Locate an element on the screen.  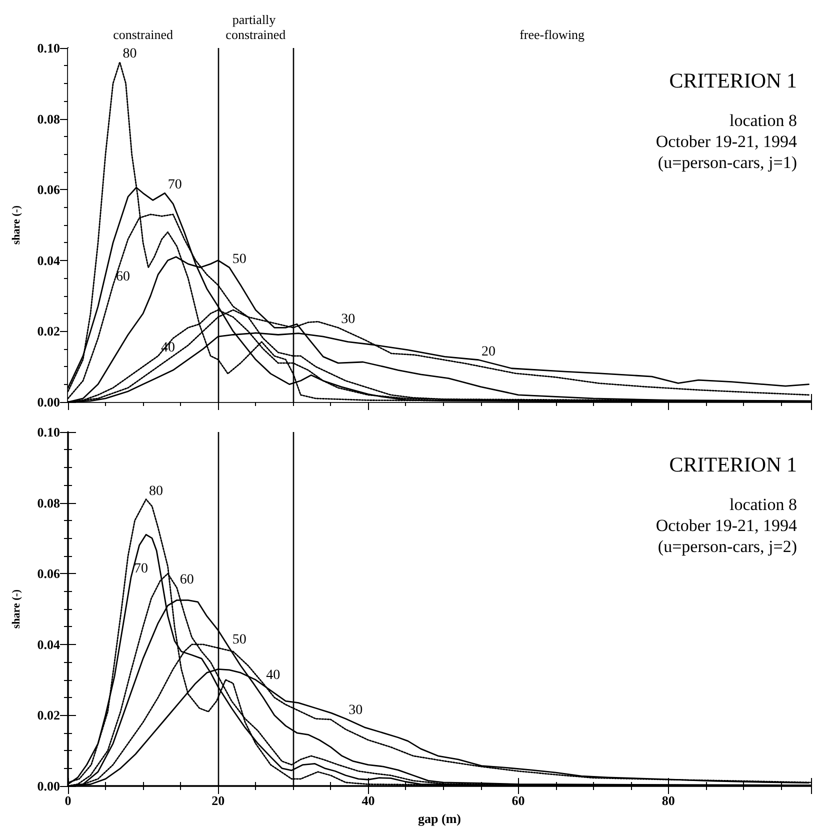
x-axis-title: gap (m) is located at coordinates (439, 818).